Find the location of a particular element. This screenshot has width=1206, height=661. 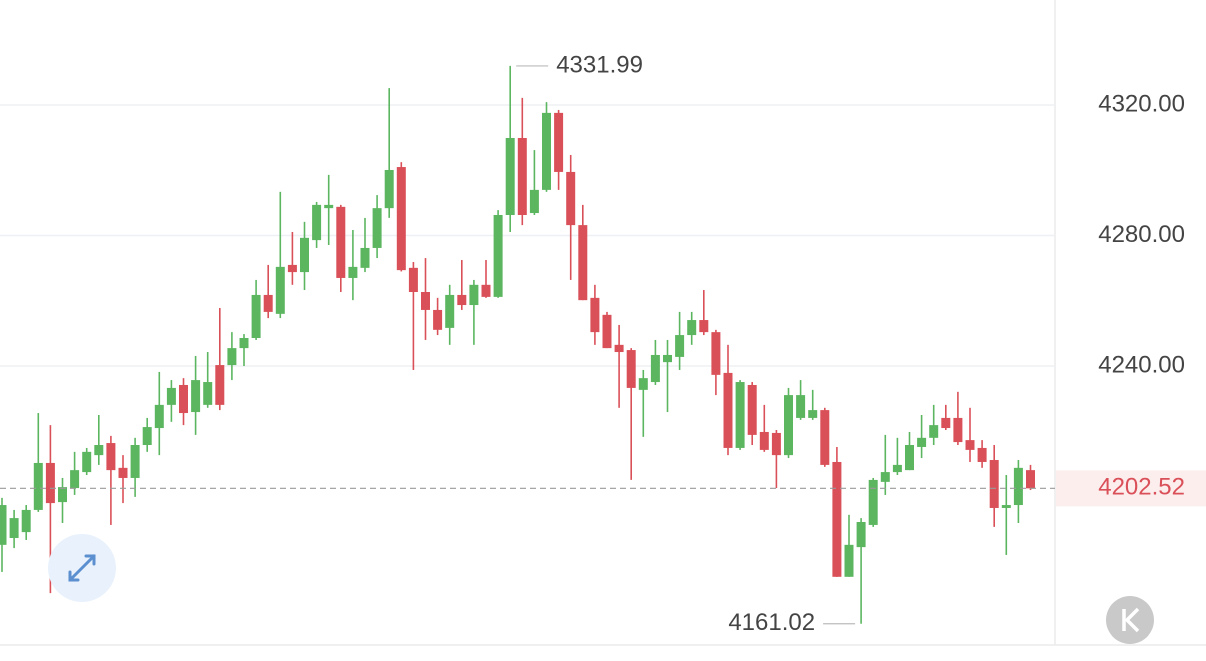

collapse-button is located at coordinates (1130, 620).